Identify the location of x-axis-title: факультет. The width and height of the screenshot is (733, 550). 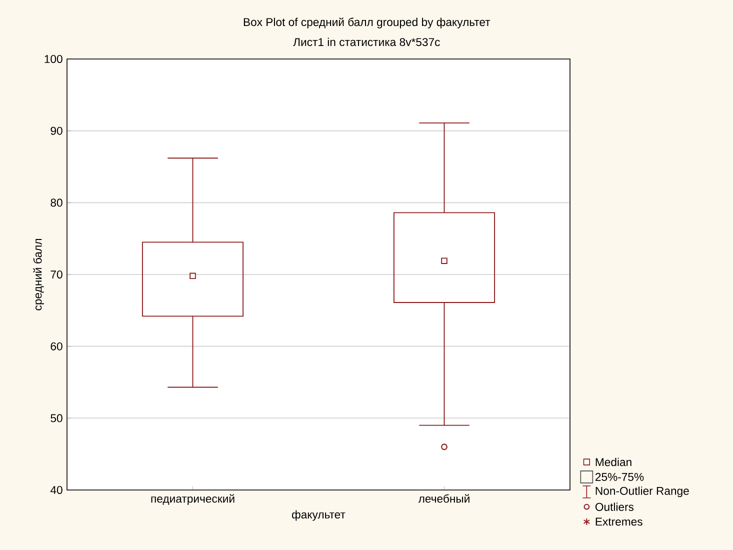
(319, 515).